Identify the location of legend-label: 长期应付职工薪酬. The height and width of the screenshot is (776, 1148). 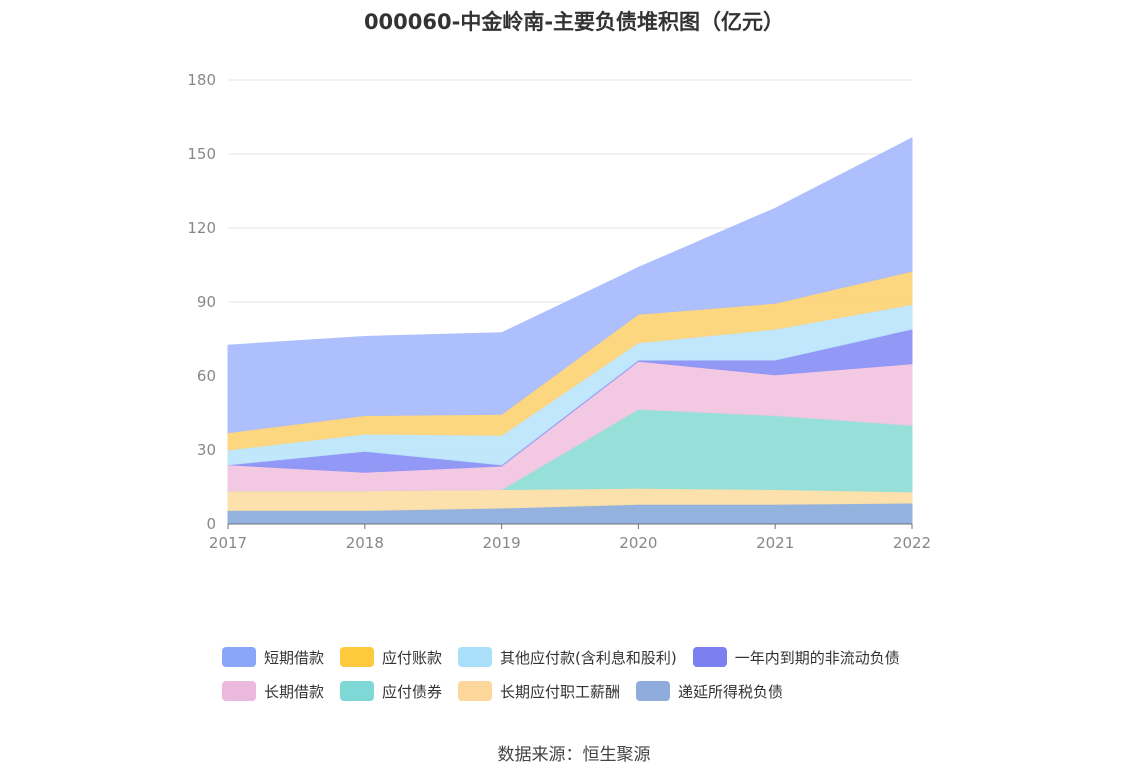
(560, 691).